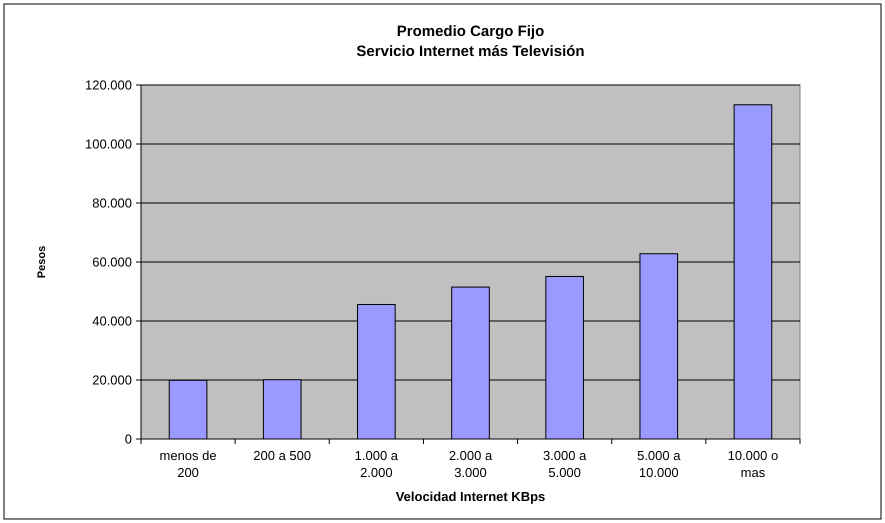  What do you see at coordinates (108, 144) in the screenshot?
I see `y-tick-label: 100.000` at bounding box center [108, 144].